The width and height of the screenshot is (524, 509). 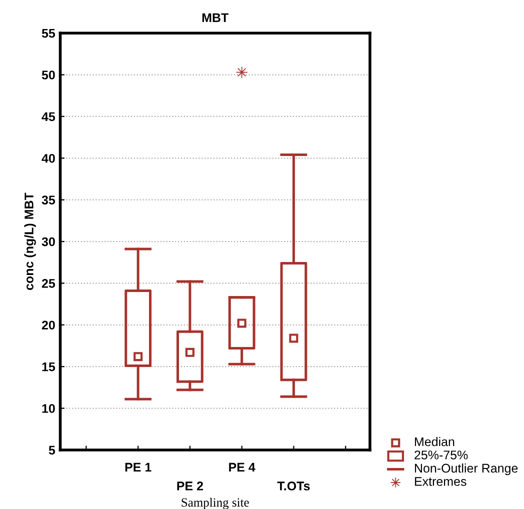 I want to click on text: Extremes, so click(x=440, y=481).